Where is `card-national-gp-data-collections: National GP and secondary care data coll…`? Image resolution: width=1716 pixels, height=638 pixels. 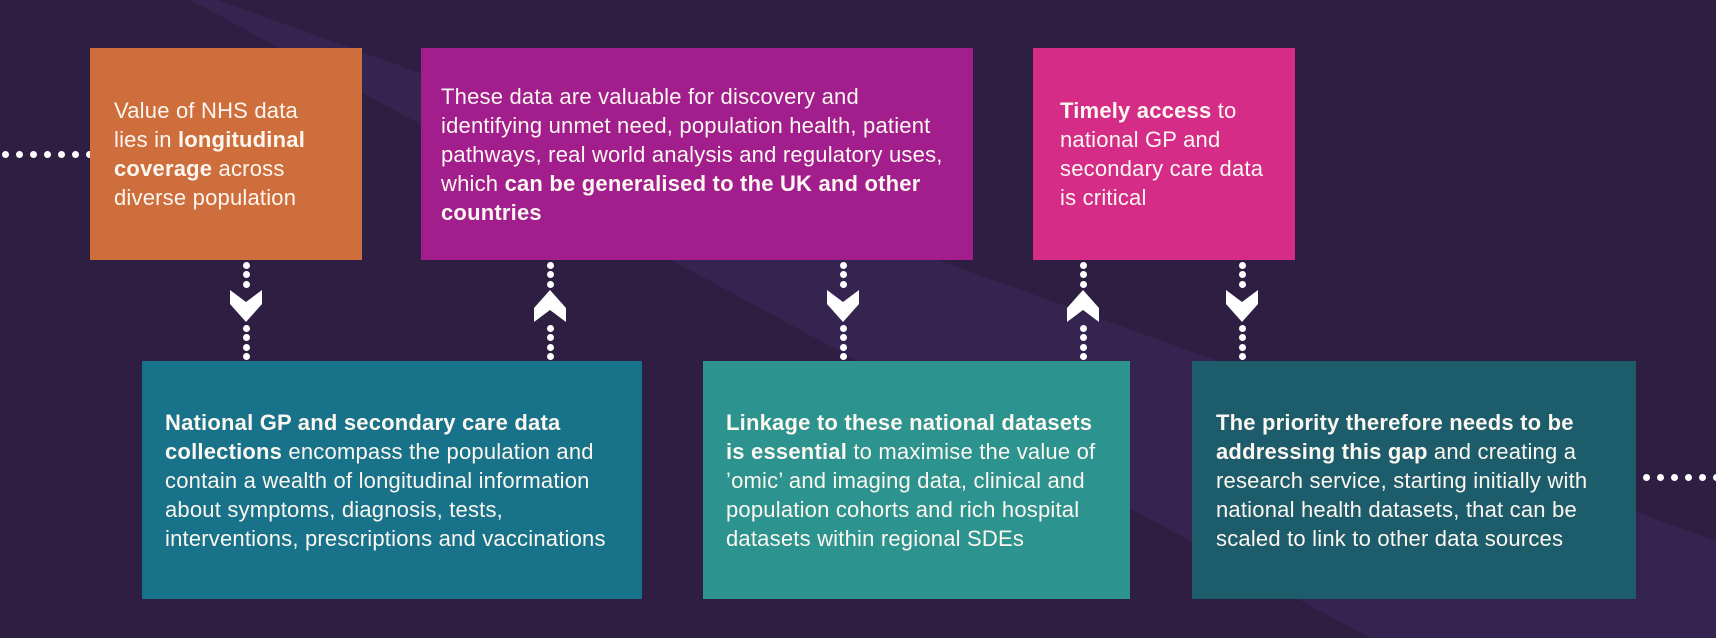 card-national-gp-data-collections: National GP and secondary care data coll… is located at coordinates (392, 480).